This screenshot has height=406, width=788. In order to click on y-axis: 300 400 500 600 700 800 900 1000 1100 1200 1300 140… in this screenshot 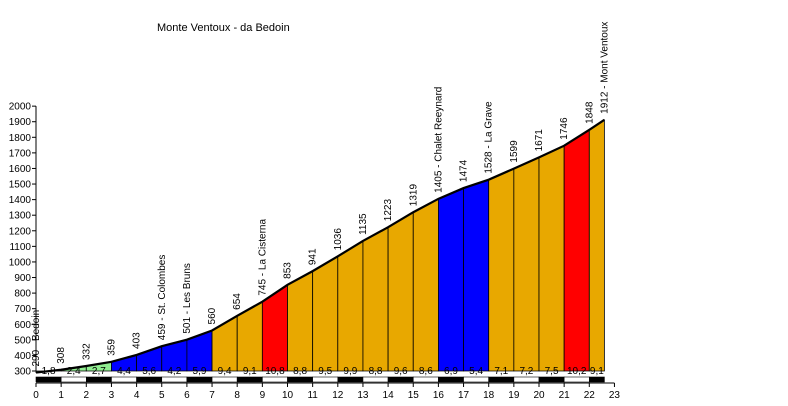, I will do `click(23, 240)`.